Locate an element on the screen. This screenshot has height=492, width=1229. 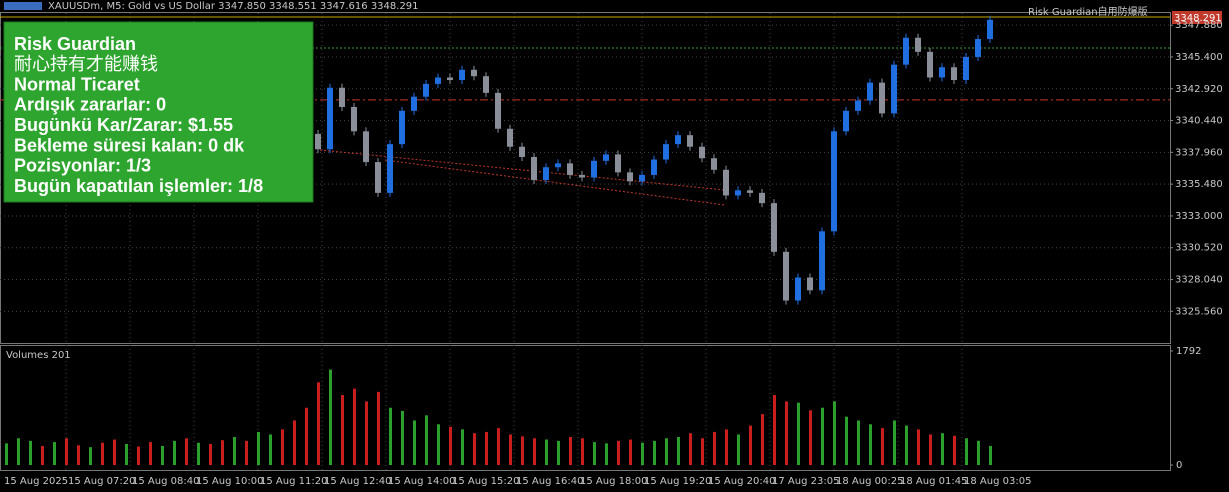
time-label: 15 Aug 12:40 is located at coordinates (357, 481).